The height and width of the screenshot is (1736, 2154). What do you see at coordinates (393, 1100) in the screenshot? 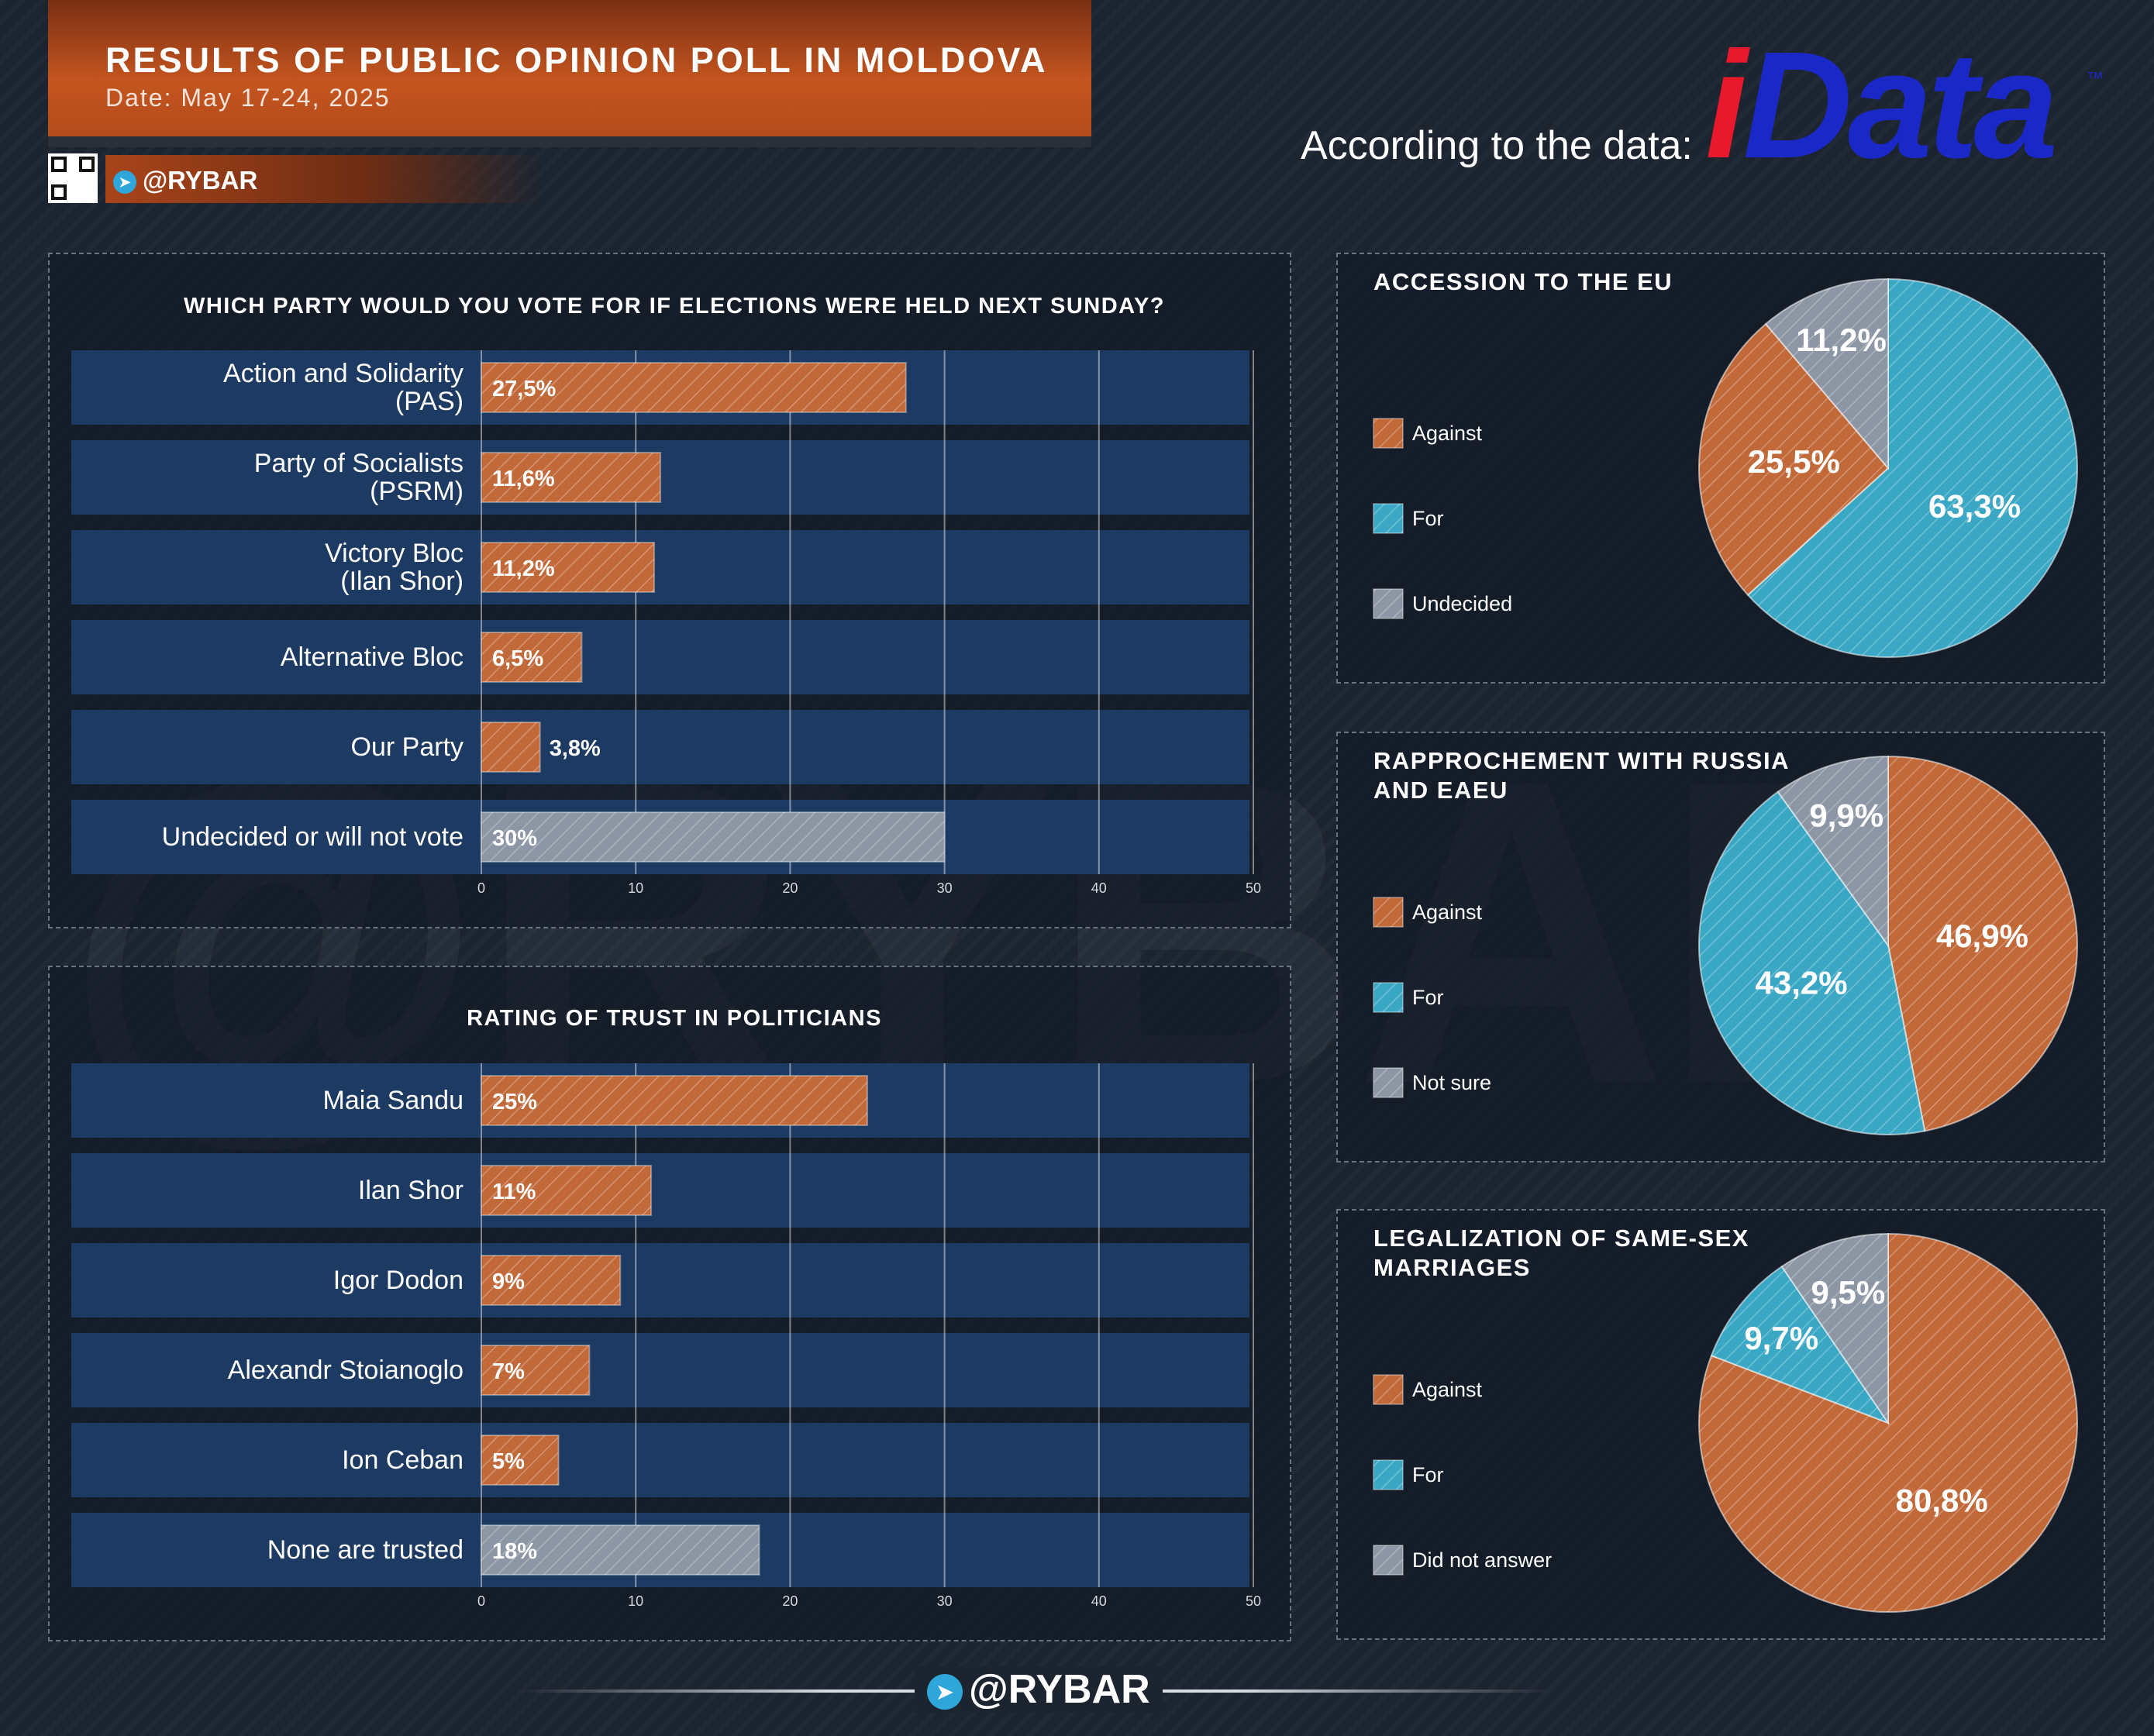
I see `category-label: Maia Sandu` at bounding box center [393, 1100].